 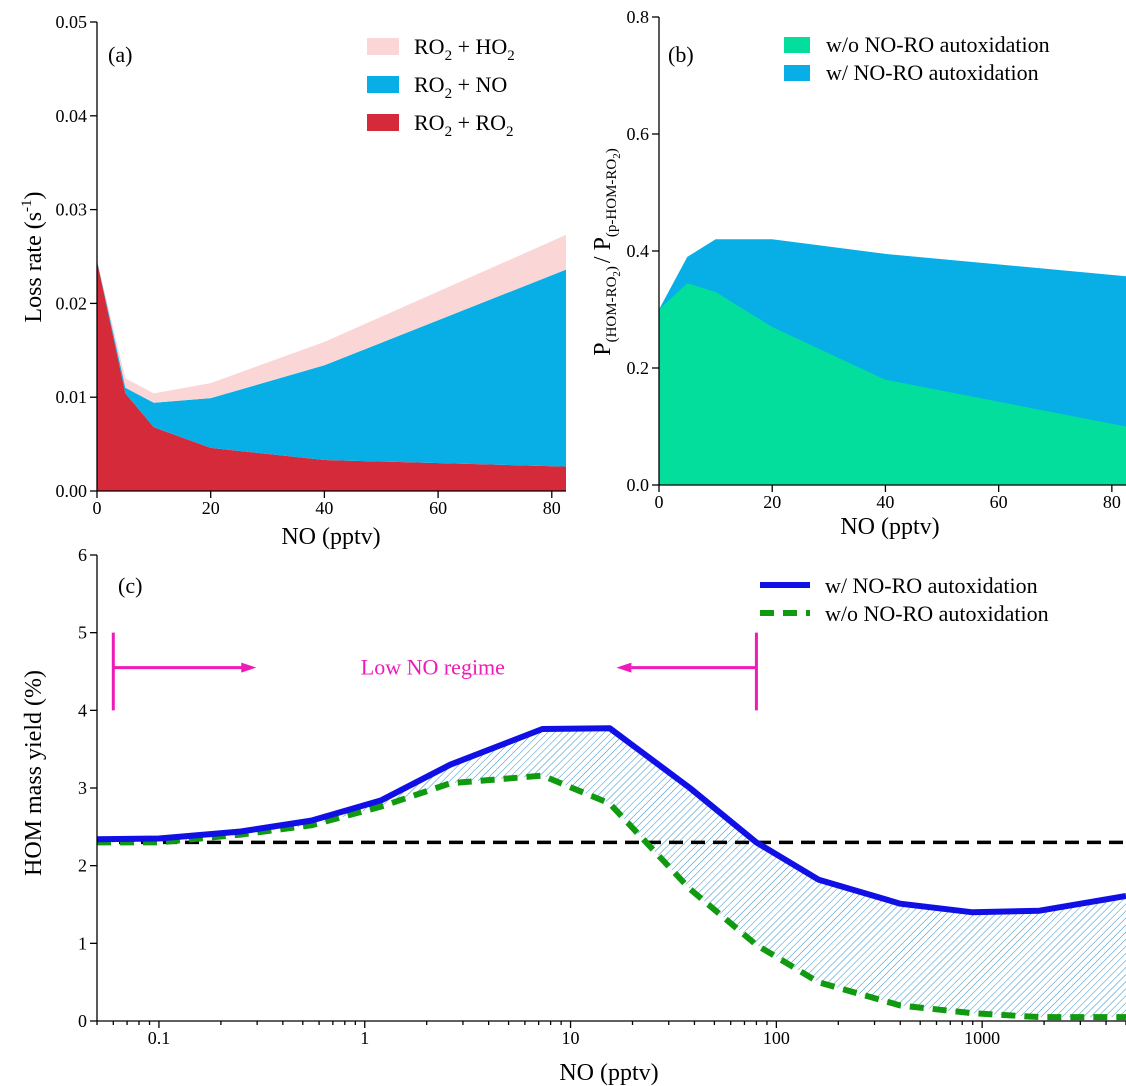 I want to click on panel-c-y-axis-label: HOM mass yield (%), so click(x=34, y=773).